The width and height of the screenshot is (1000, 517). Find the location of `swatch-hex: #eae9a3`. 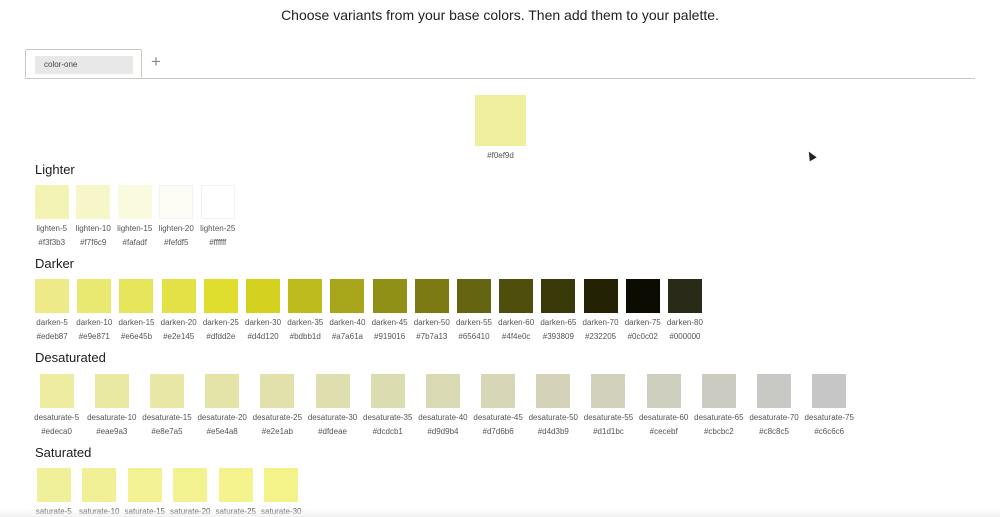

swatch-hex: #eae9a3 is located at coordinates (112, 431).